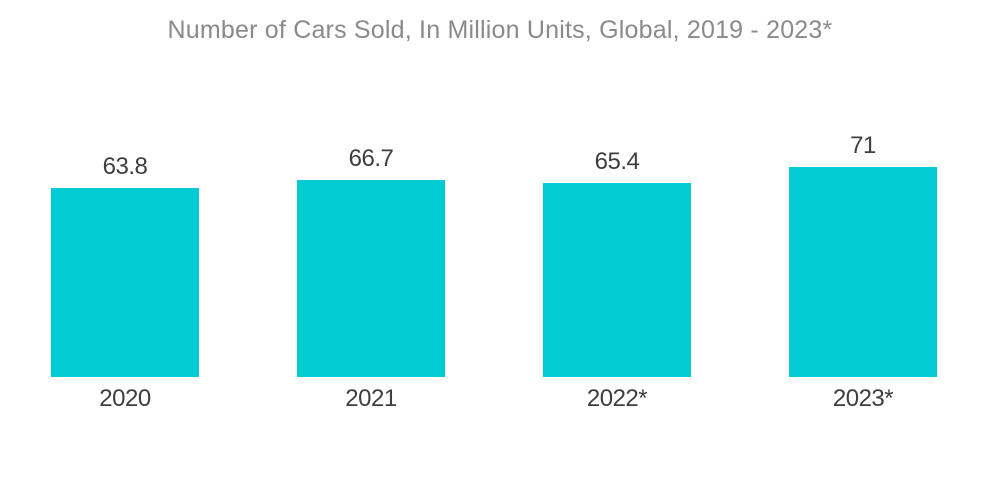 This screenshot has width=1000, height=504. I want to click on bar-2021, so click(371, 278).